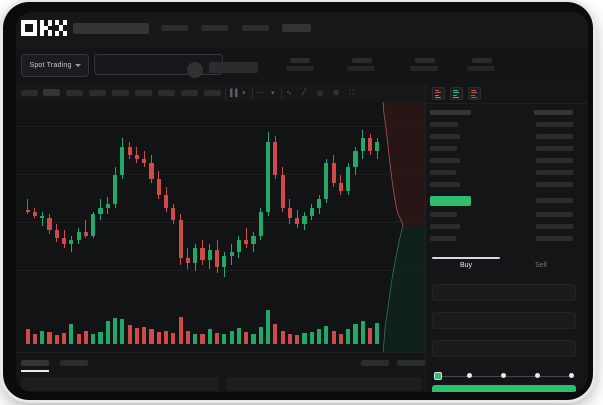 This screenshot has height=405, width=603. Describe the element at coordinates (507, 103) in the screenshot. I see `orderbook-divider` at that location.